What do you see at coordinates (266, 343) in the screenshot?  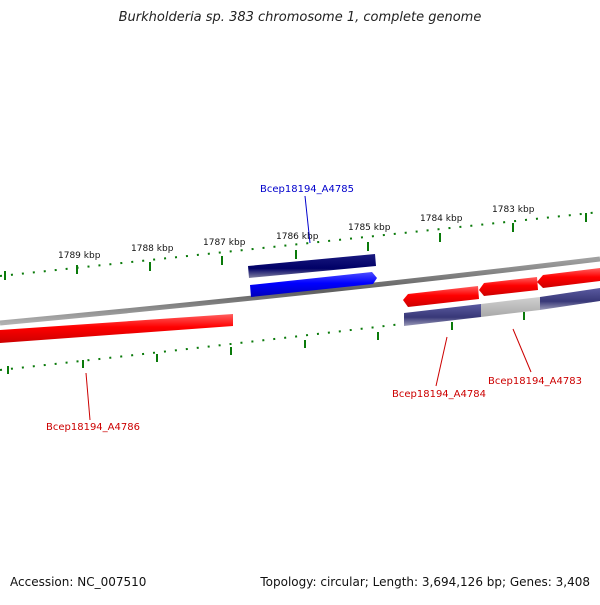 I see `inner-major-ticks` at bounding box center [266, 343].